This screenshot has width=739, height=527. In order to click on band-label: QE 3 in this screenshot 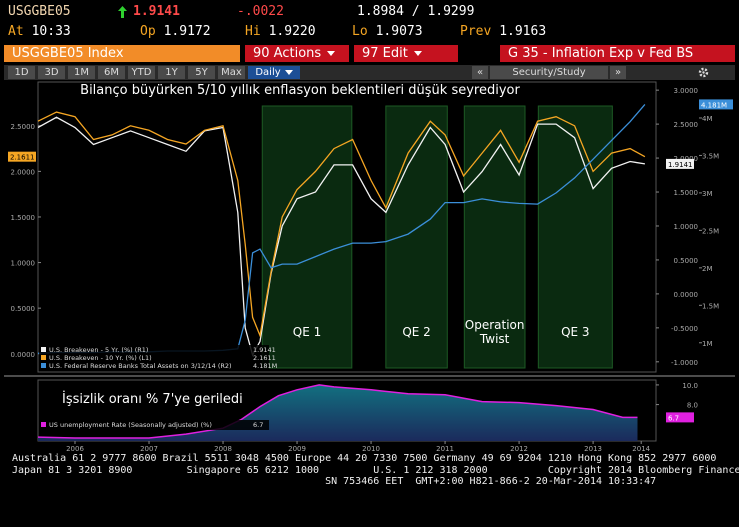, I will do `click(575, 332)`.